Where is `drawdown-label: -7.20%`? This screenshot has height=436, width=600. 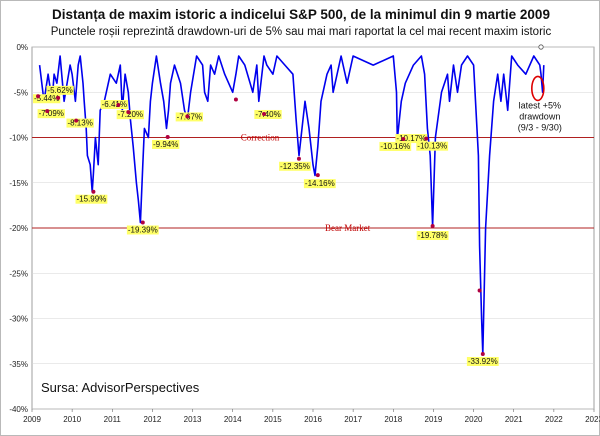
drawdown-label: -7.20% is located at coordinates (130, 114).